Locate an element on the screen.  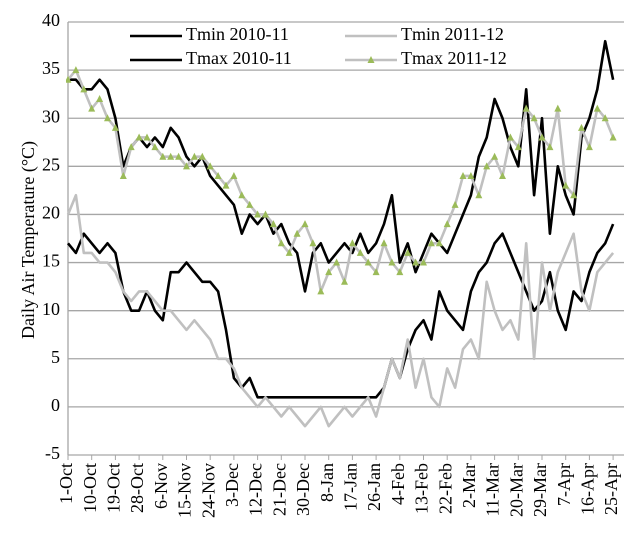
x-tick-label: 19-Oct is located at coordinates (114, 488).